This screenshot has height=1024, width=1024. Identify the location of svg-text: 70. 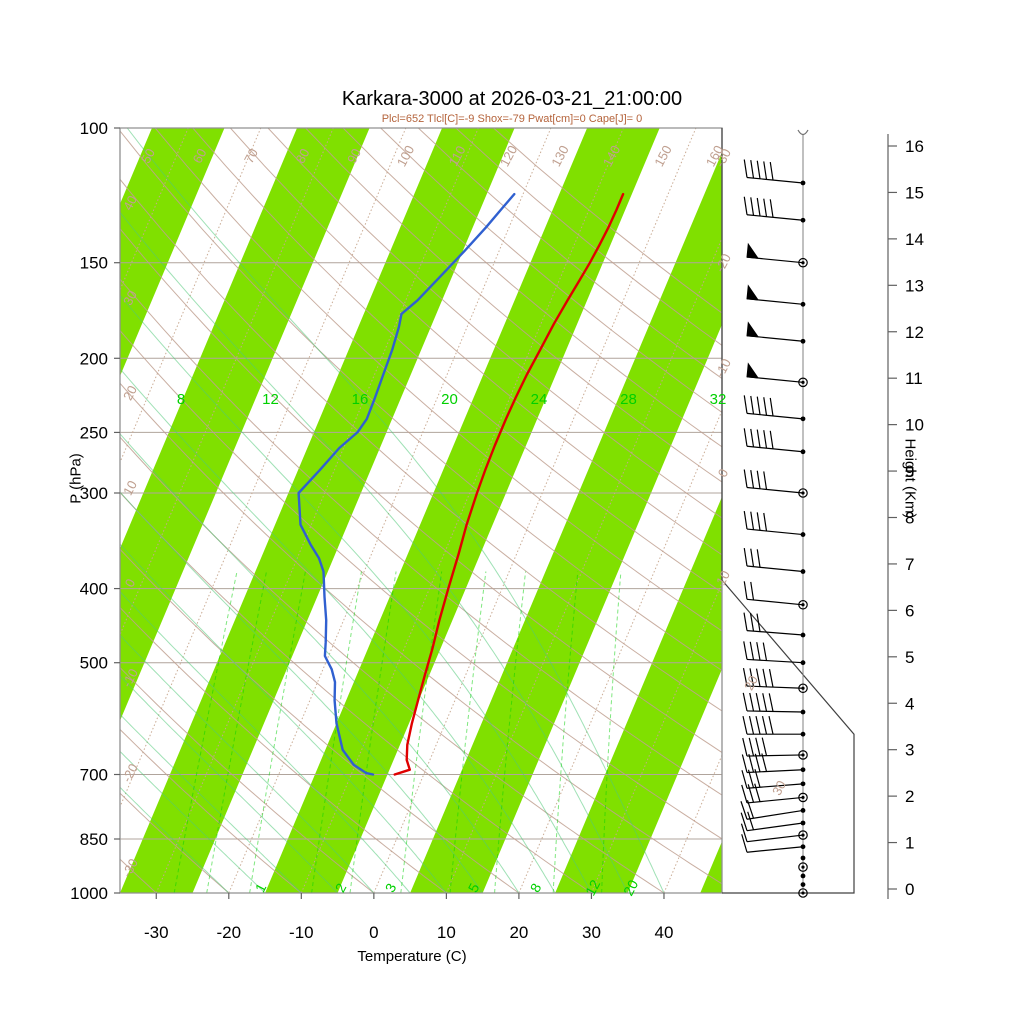
(251, 156).